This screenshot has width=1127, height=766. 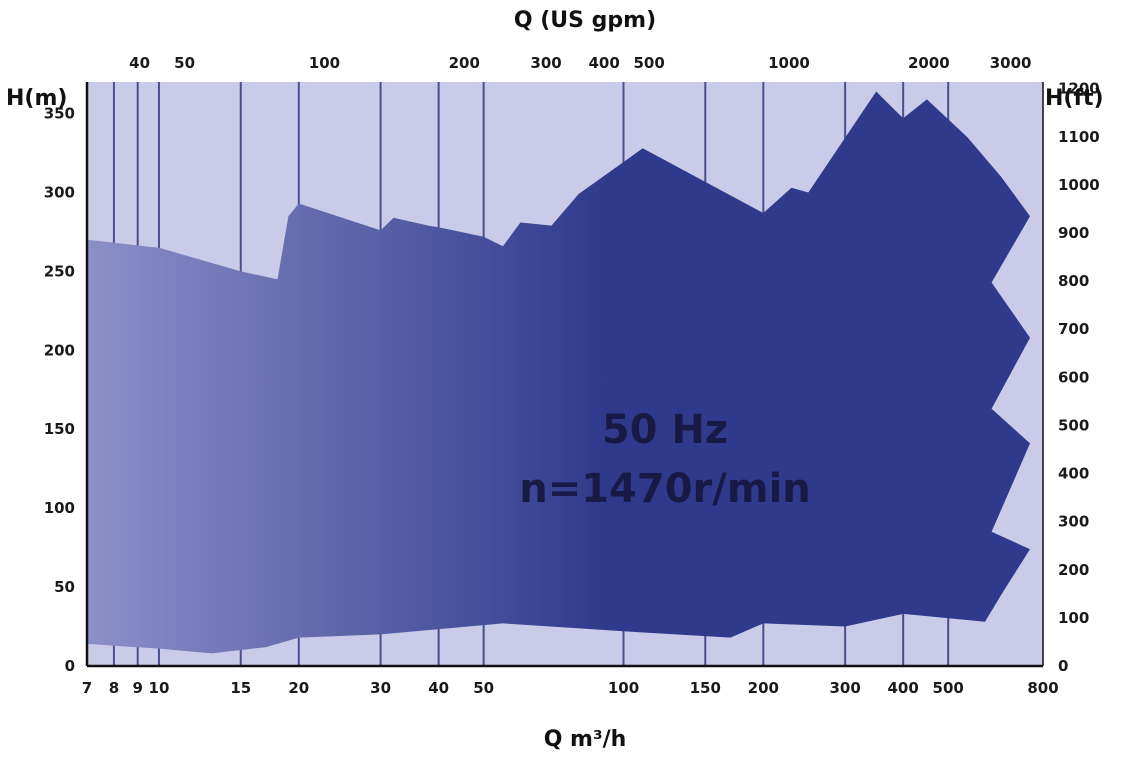 What do you see at coordinates (59, 508) in the screenshot?
I see `y-tick-label-100: 100` at bounding box center [59, 508].